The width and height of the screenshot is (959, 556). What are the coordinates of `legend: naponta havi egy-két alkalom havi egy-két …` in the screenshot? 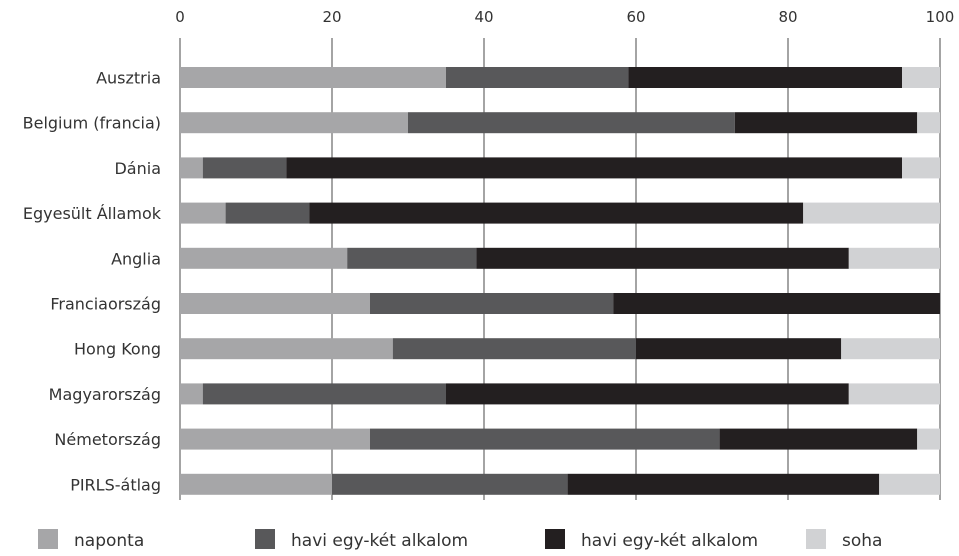 It's located at (460, 540).